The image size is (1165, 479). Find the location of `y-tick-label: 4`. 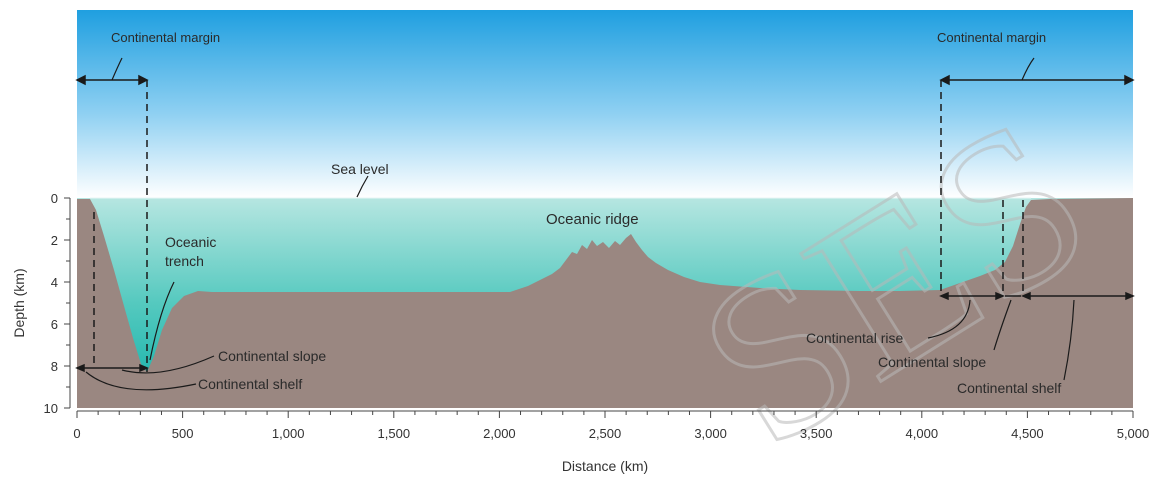

y-tick-label: 4 is located at coordinates (54, 282).